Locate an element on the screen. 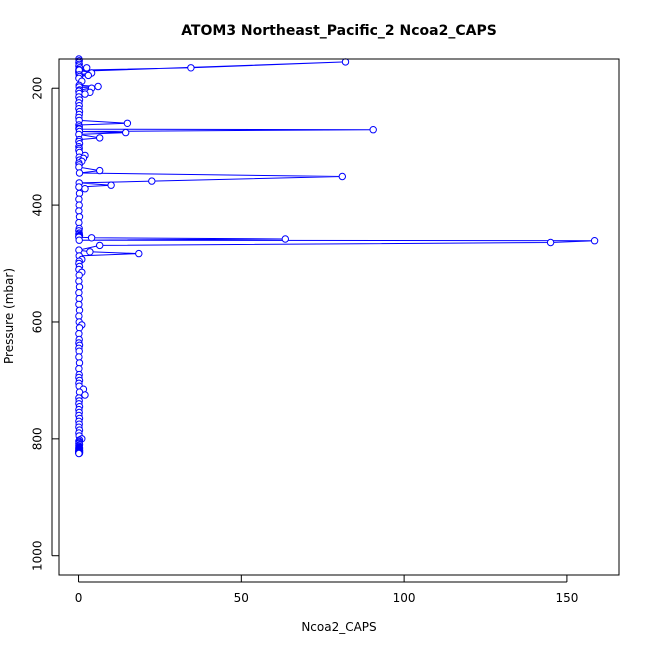 The height and width of the screenshot is (655, 650). x-tick-label: 50 is located at coordinates (241, 598).